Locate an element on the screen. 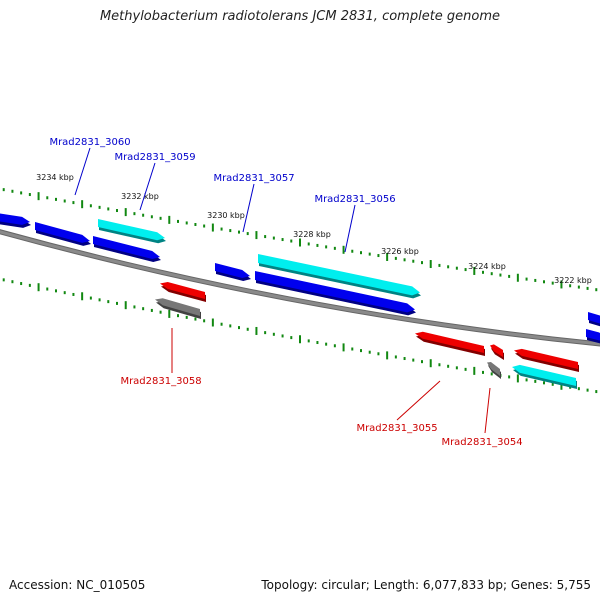 This screenshot has height=600, width=600. tick-label: 3224 kbp is located at coordinates (487, 266).